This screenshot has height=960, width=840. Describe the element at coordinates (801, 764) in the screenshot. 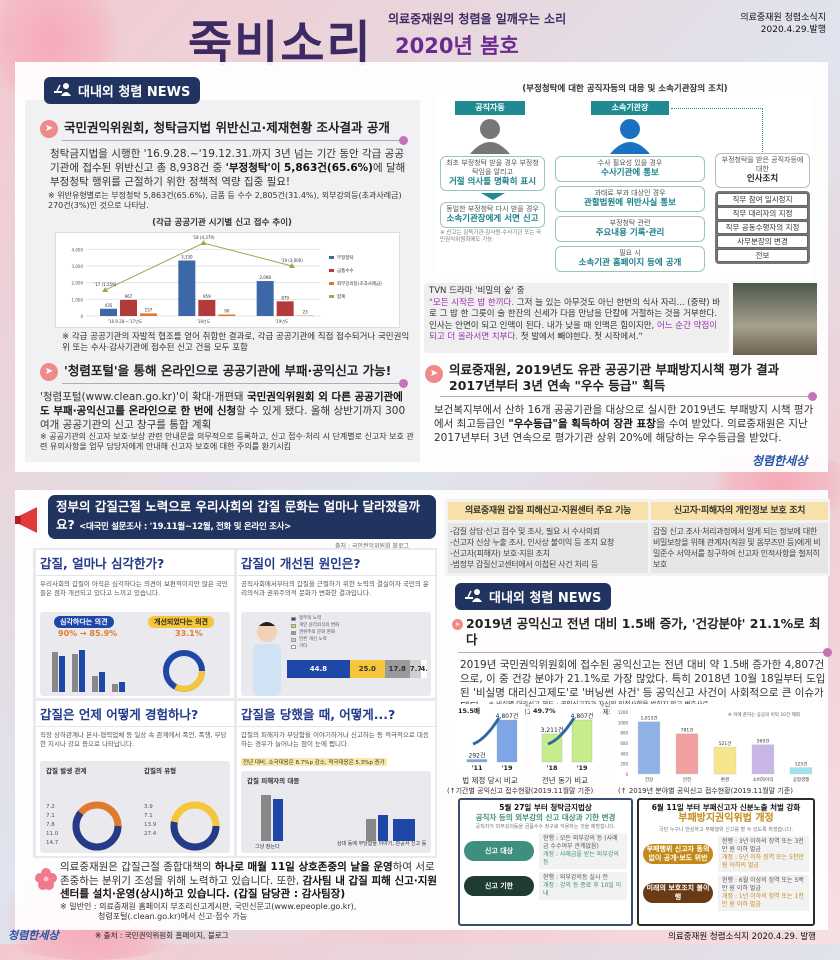

I see `bar-value-label: 125건` at that location.